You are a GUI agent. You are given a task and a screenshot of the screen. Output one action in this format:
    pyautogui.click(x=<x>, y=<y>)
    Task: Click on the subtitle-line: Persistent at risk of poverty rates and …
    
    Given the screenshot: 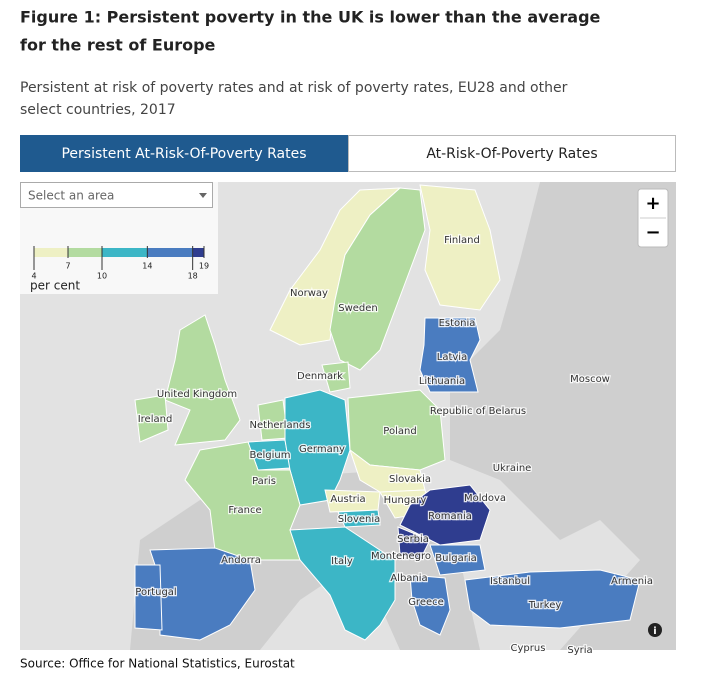 What is the action you would take?
    pyautogui.click(x=294, y=88)
    